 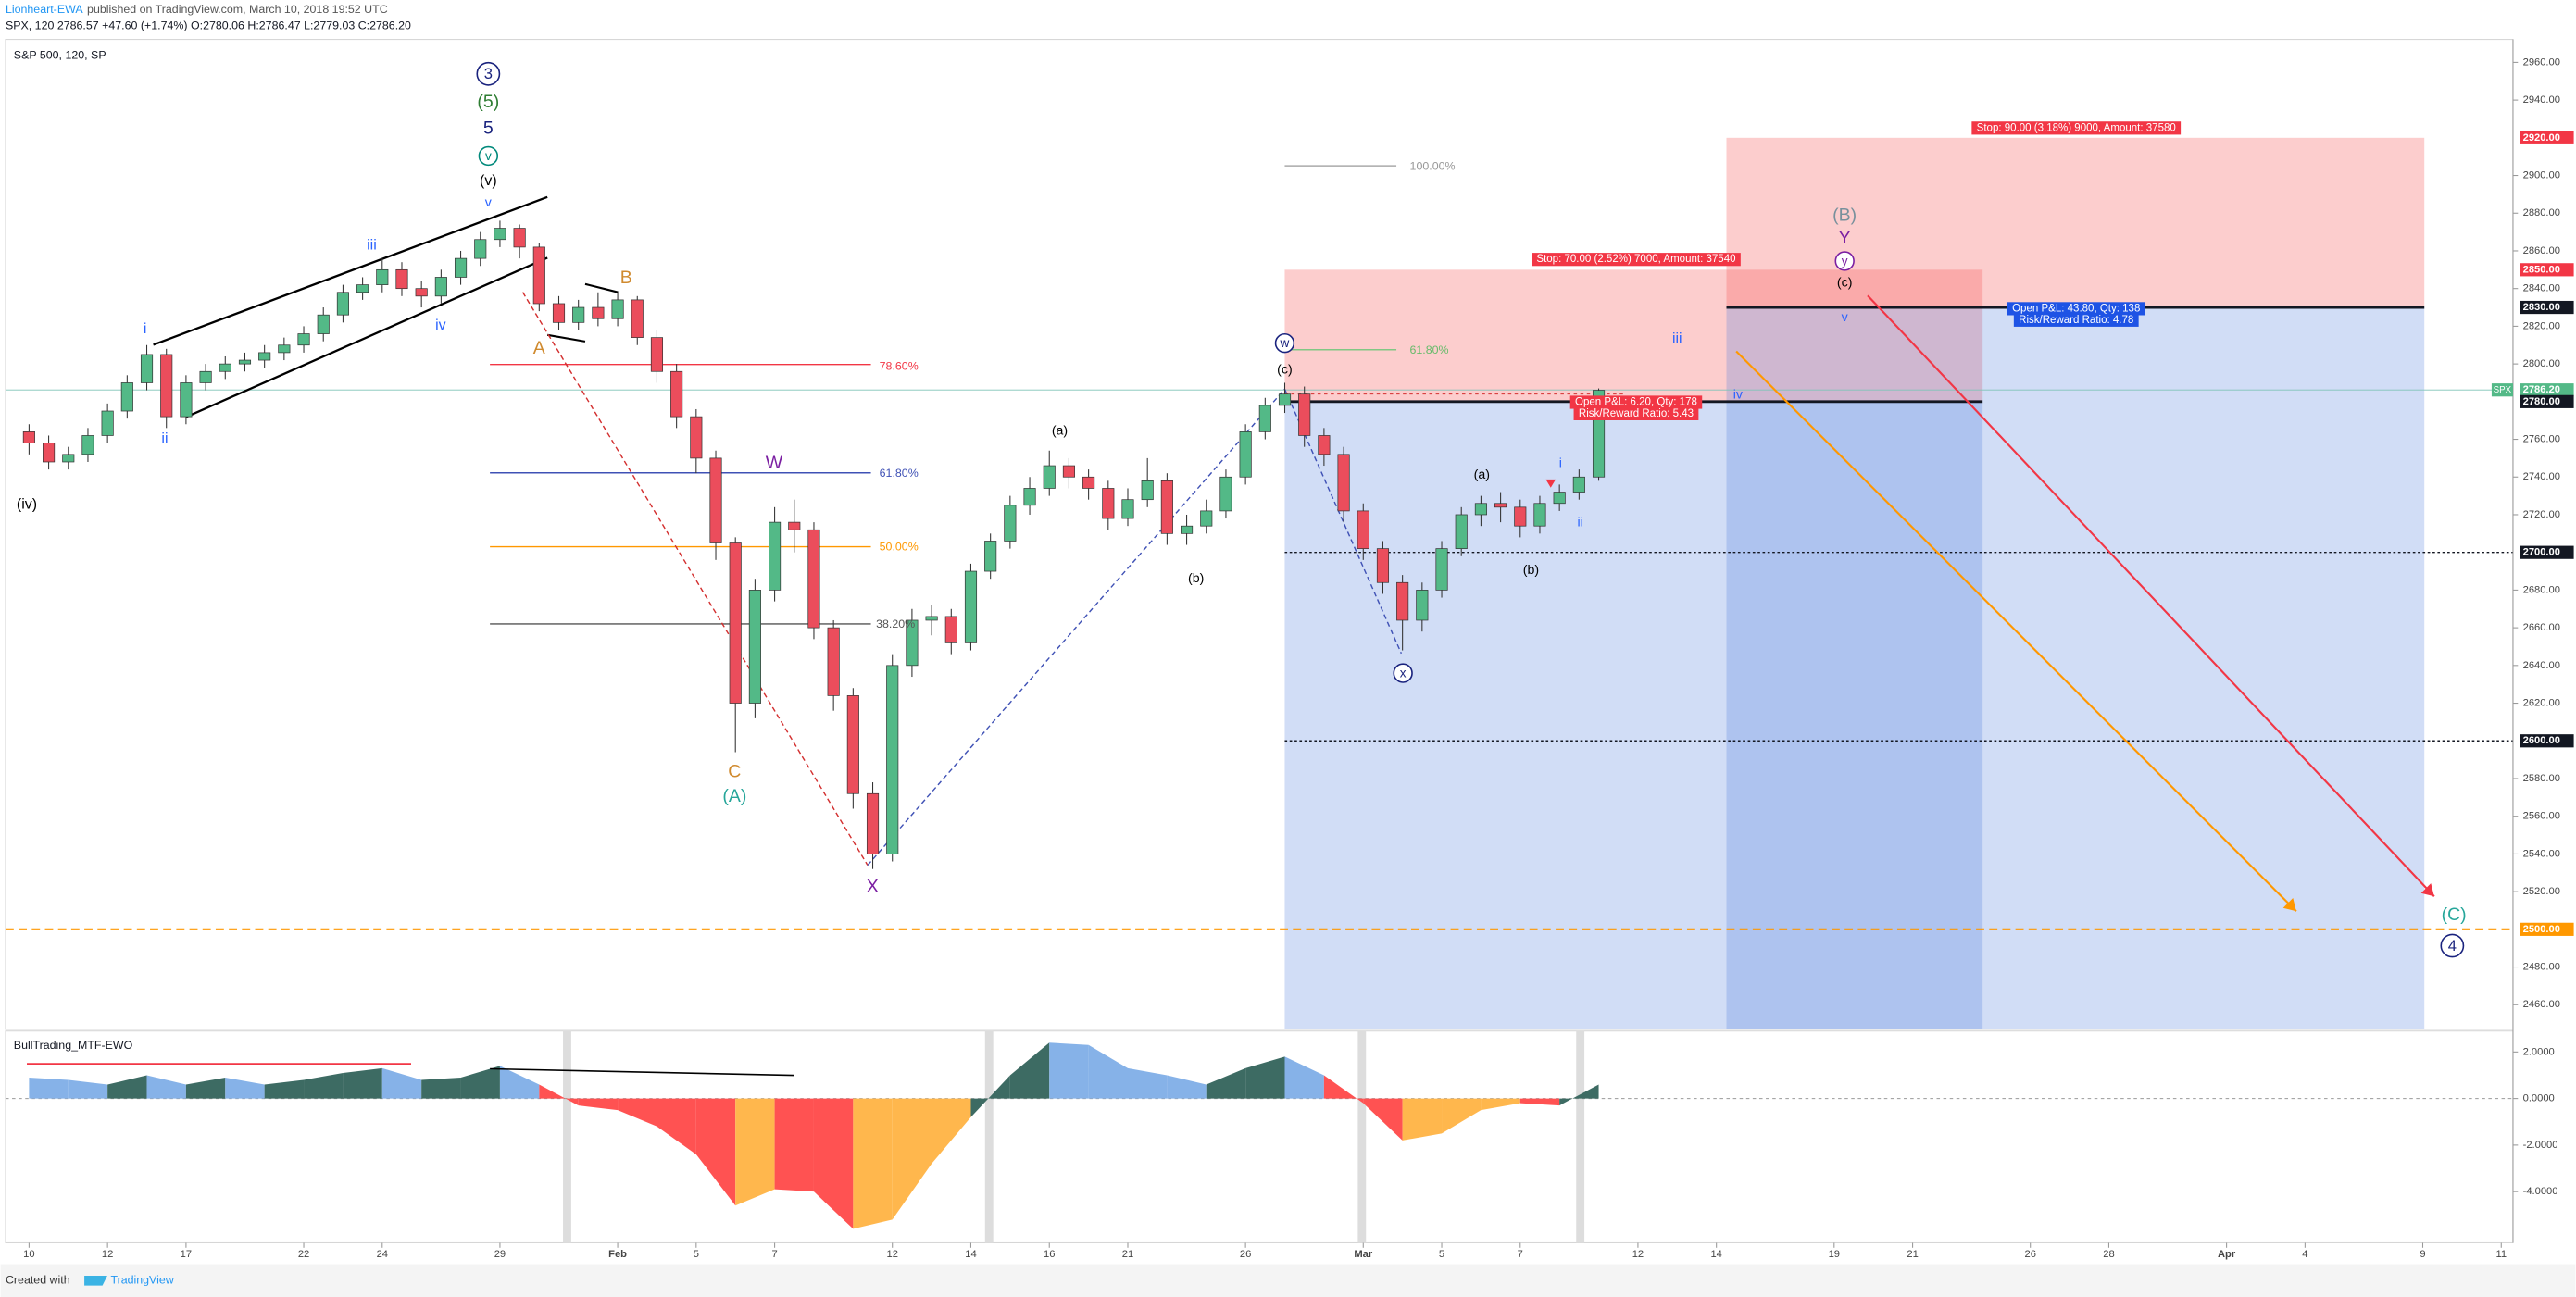 I want to click on label-text: Open P&L: 6.20, Qty: 178, so click(x=1636, y=402).